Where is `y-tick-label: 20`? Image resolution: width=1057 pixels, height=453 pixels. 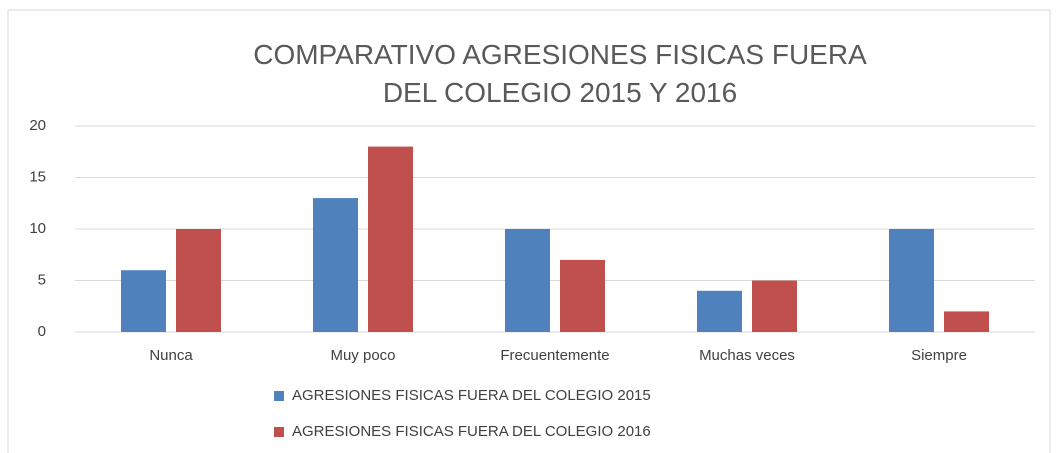 y-tick-label: 20 is located at coordinates (37, 125).